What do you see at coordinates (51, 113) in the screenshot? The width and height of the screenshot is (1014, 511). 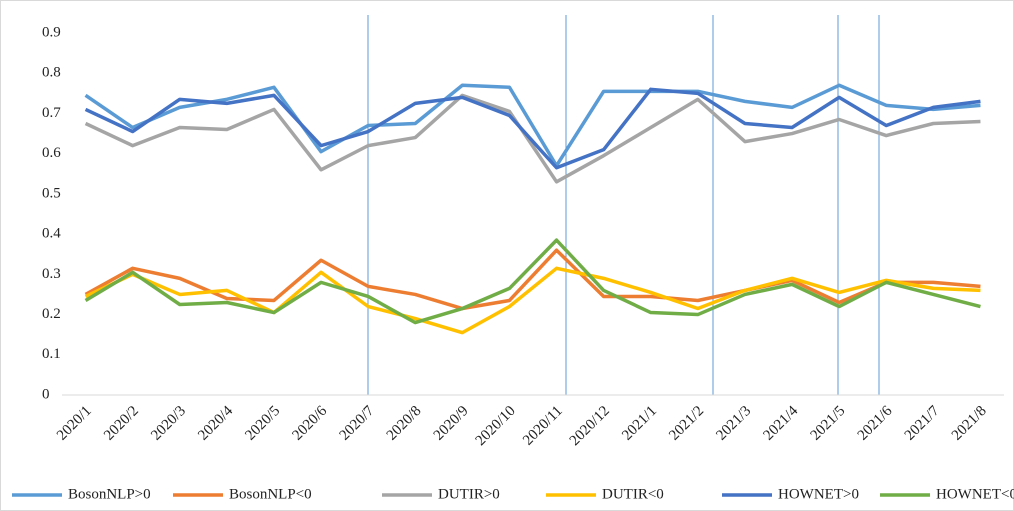 I see `y-tick-label: 0.7` at bounding box center [51, 113].